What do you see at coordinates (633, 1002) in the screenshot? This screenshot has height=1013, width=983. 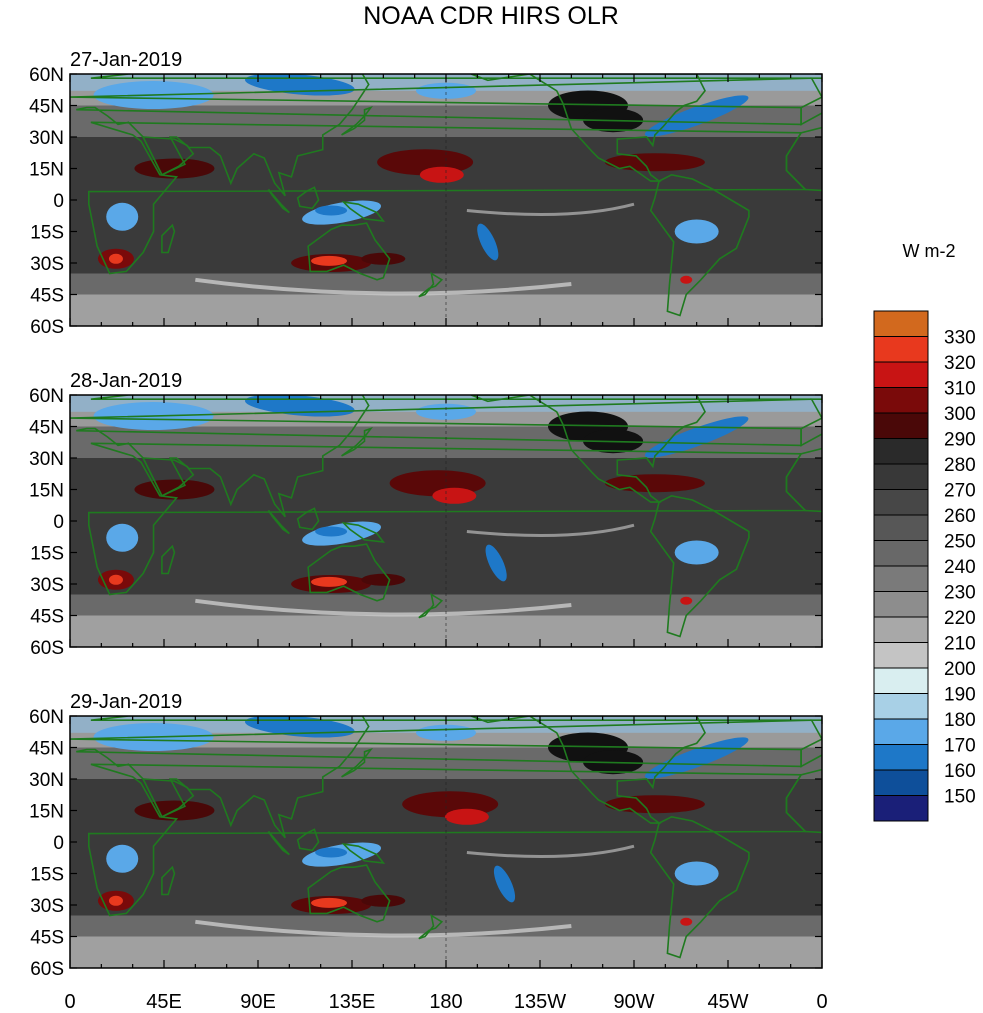 I see `lon-tick-label: 90W` at bounding box center [633, 1002].